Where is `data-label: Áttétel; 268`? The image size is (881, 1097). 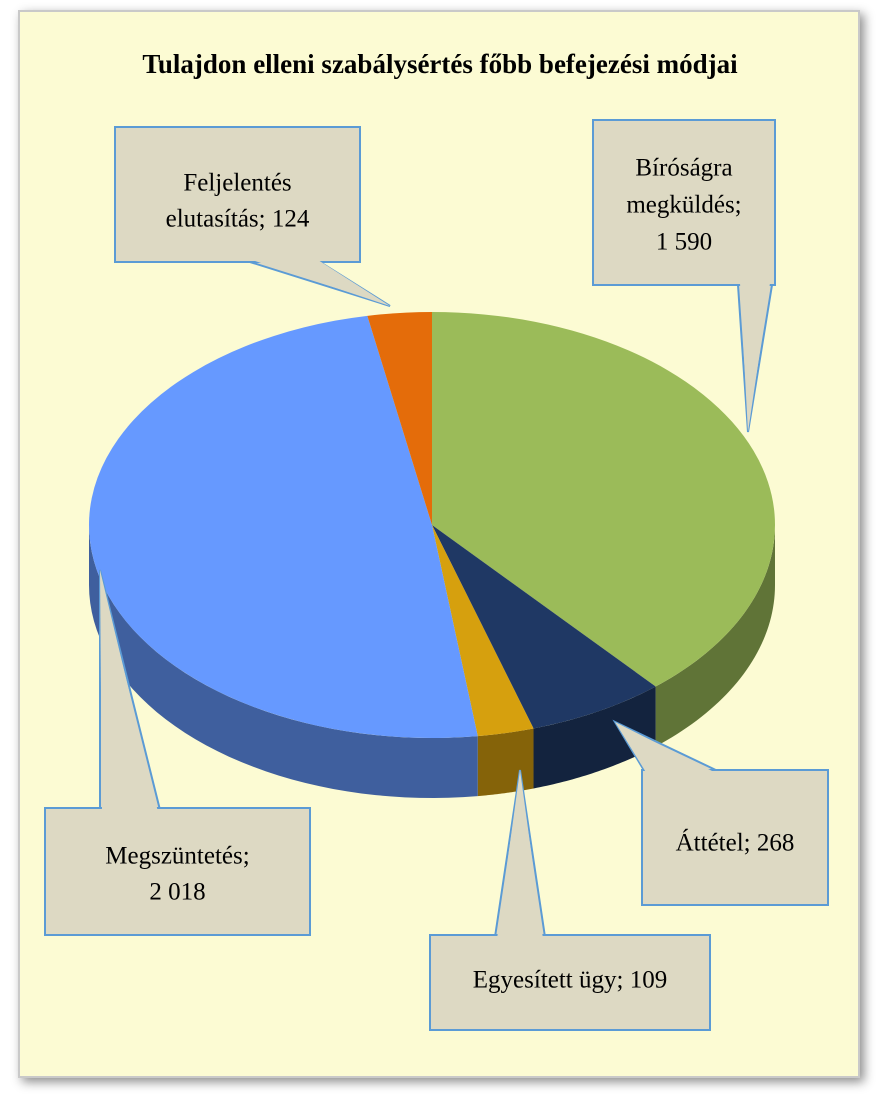
data-label: Áttétel; 268 is located at coordinates (735, 843).